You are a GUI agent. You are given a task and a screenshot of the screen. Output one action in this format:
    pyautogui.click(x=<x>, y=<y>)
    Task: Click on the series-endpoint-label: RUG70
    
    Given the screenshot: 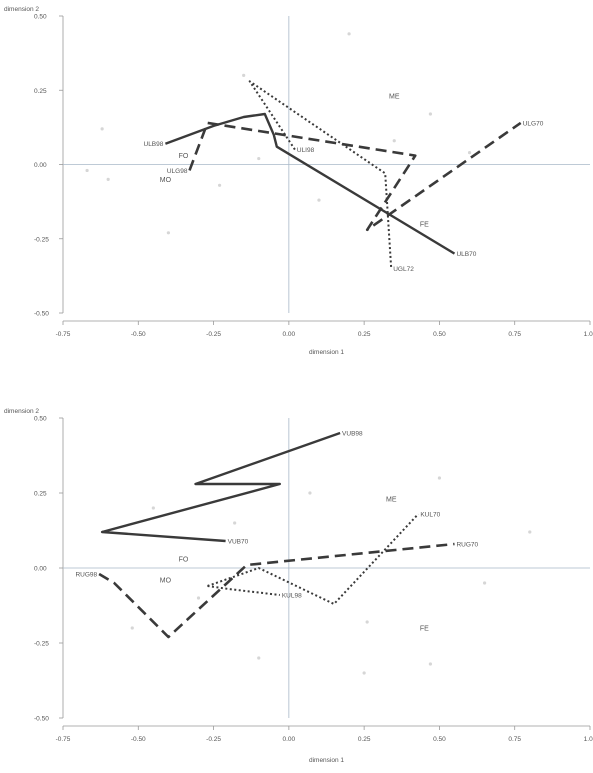 What is the action you would take?
    pyautogui.click(x=467, y=545)
    